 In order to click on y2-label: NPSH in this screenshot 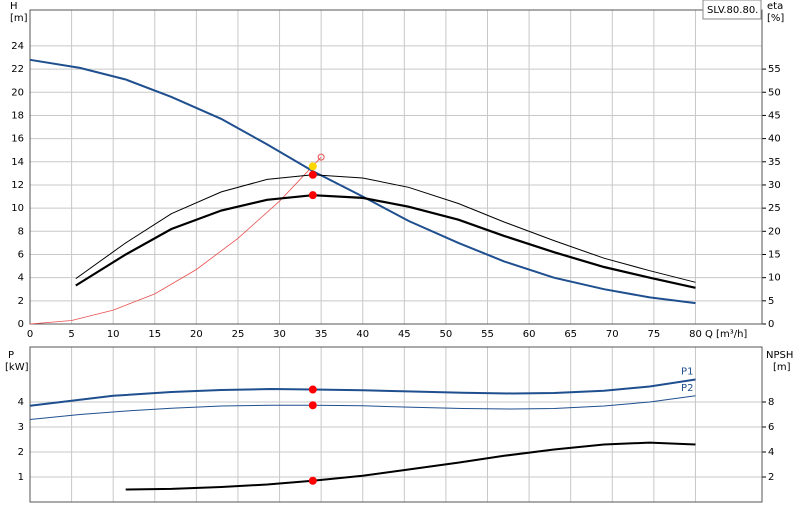, I will do `click(779, 355)`.